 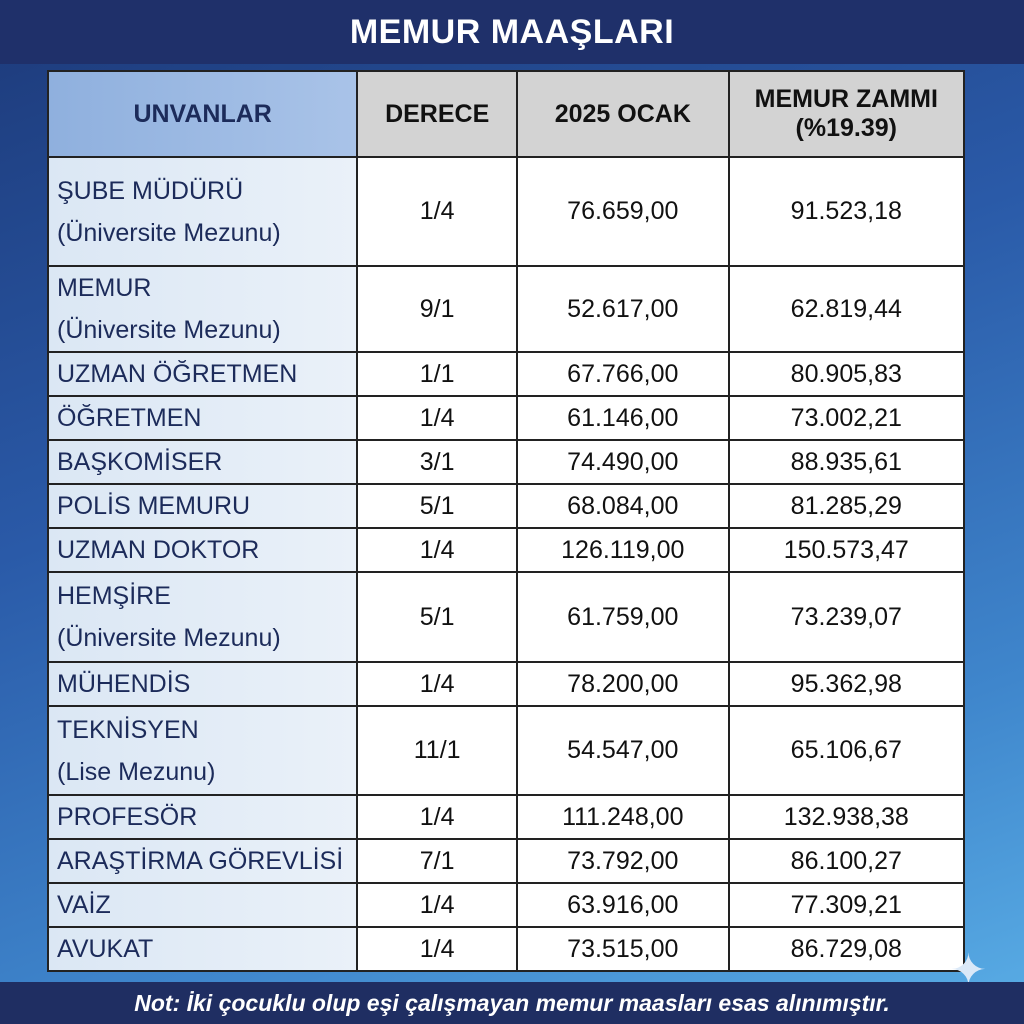 I want to click on table-row: VAİZ 1/4 63.916,00 77.309,21, so click(x=506, y=905).